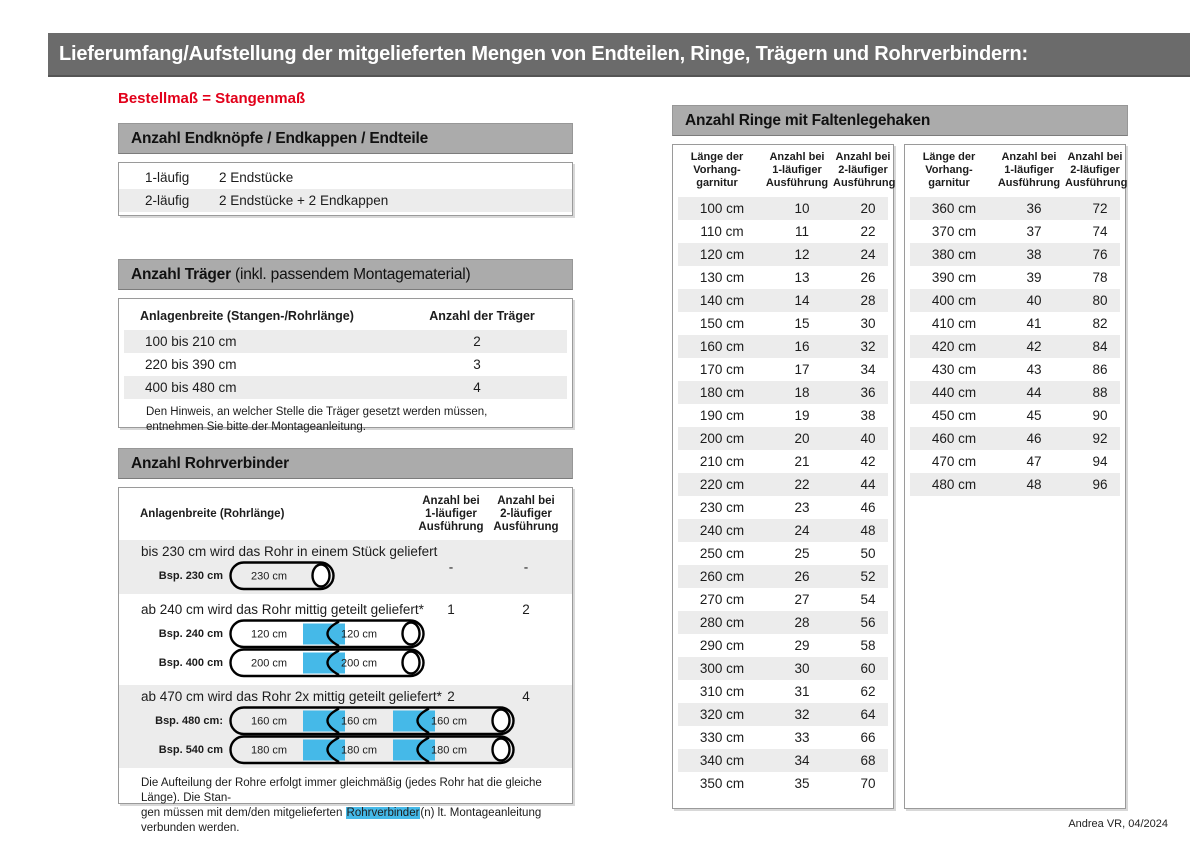  I want to click on column-header-two-run: Anzahl bei 2-läufiger Ausführung, so click(864, 170).